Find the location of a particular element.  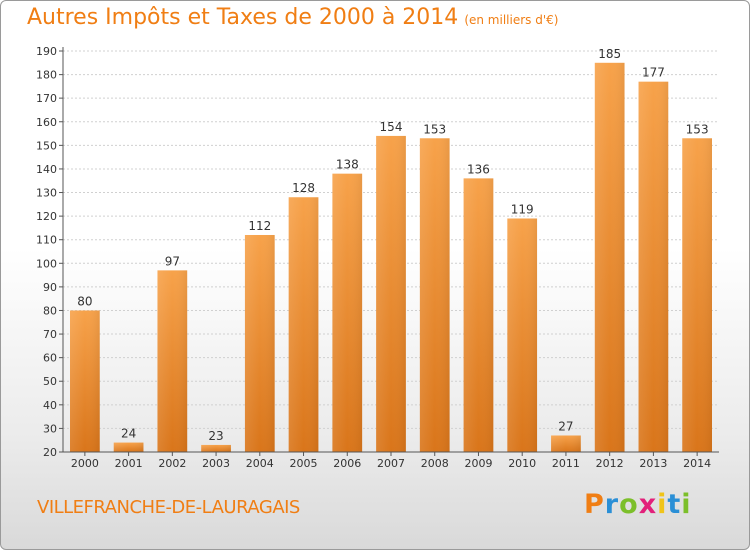

bar-value-label: 177 is located at coordinates (653, 73).